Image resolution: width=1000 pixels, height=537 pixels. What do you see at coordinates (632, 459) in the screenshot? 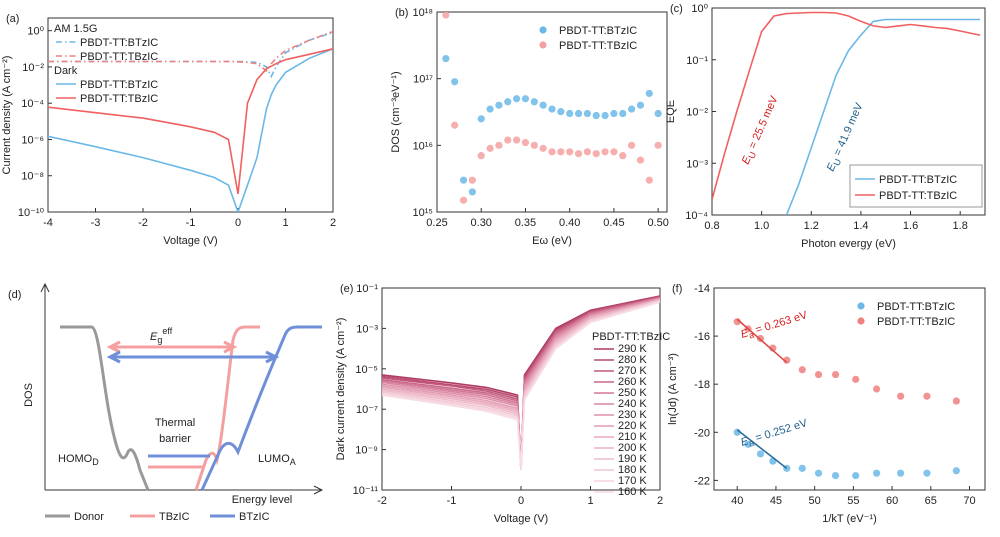
I see `legend-label: 190 K` at bounding box center [632, 459].